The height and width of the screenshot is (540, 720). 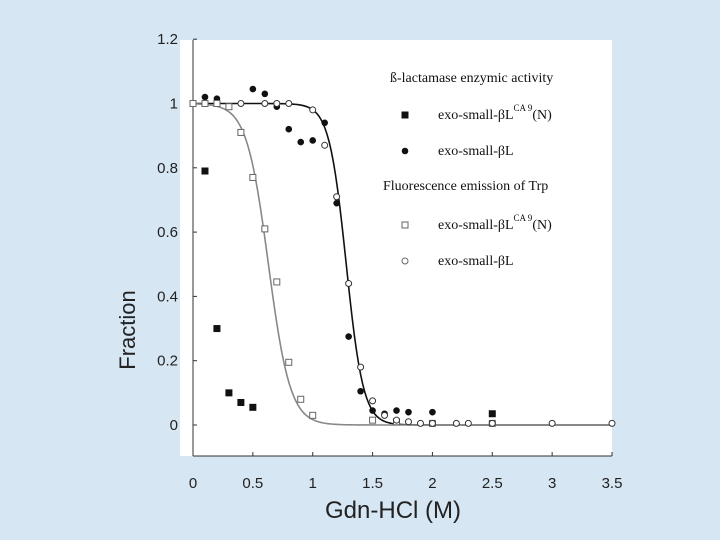 I want to click on y-tick-label: 1.2, so click(x=167, y=39).